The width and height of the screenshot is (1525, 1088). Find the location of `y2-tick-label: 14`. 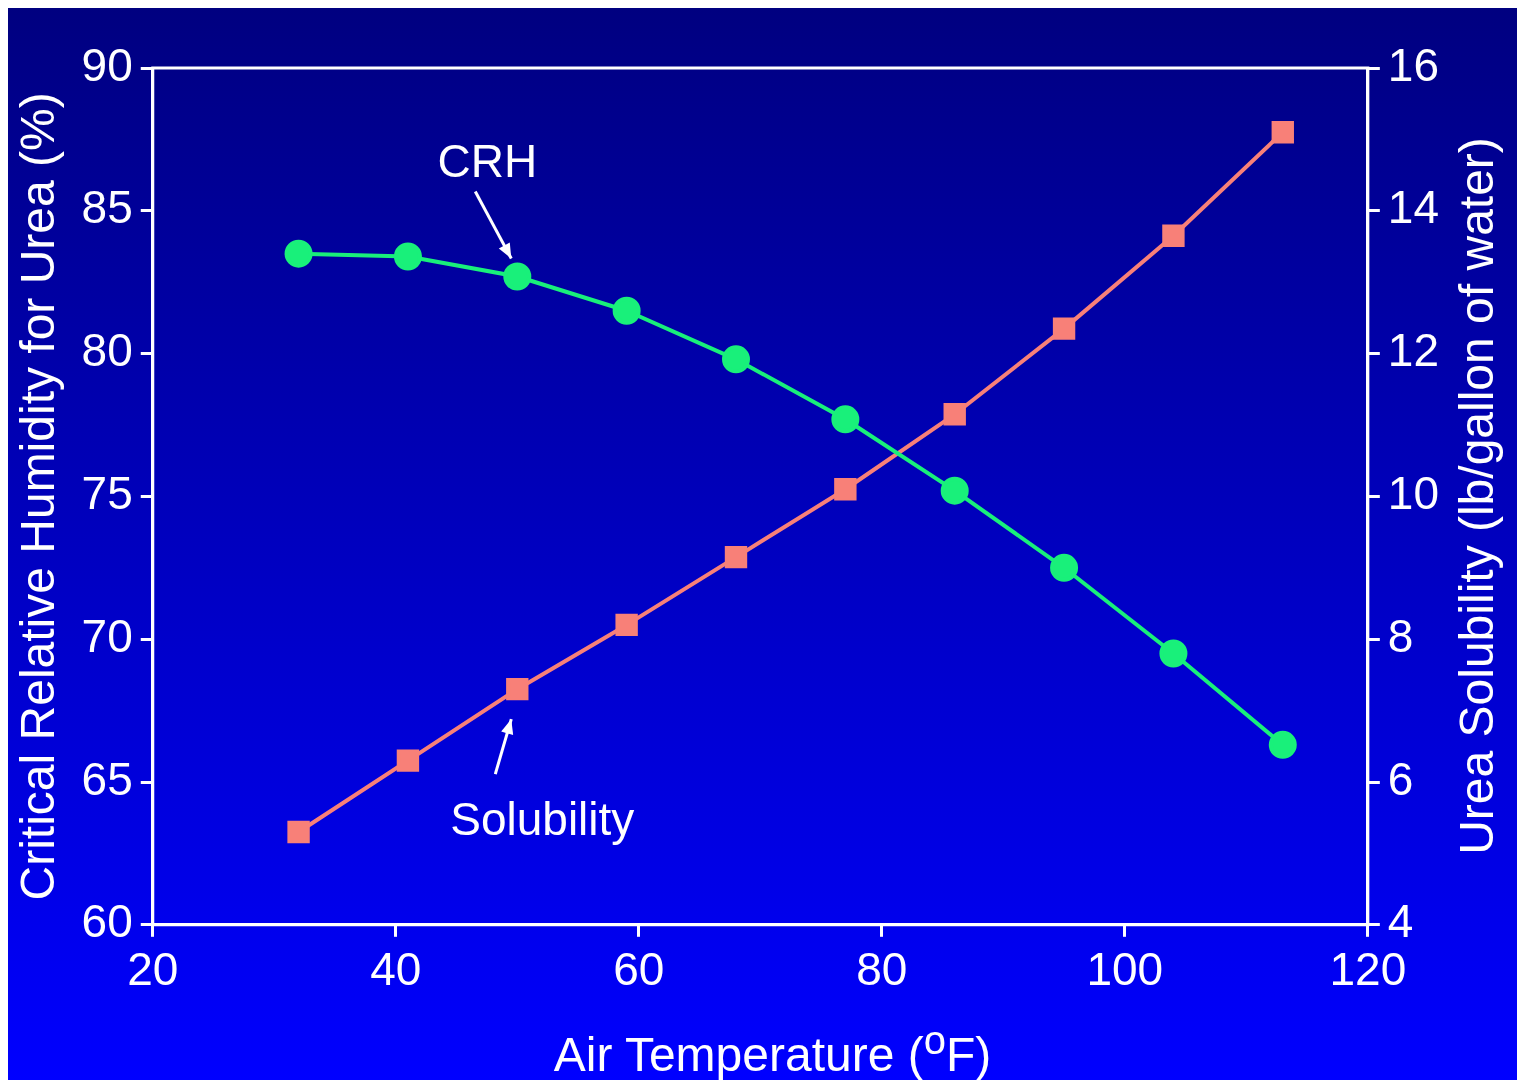

y2-tick-label: 14 is located at coordinates (1413, 207).